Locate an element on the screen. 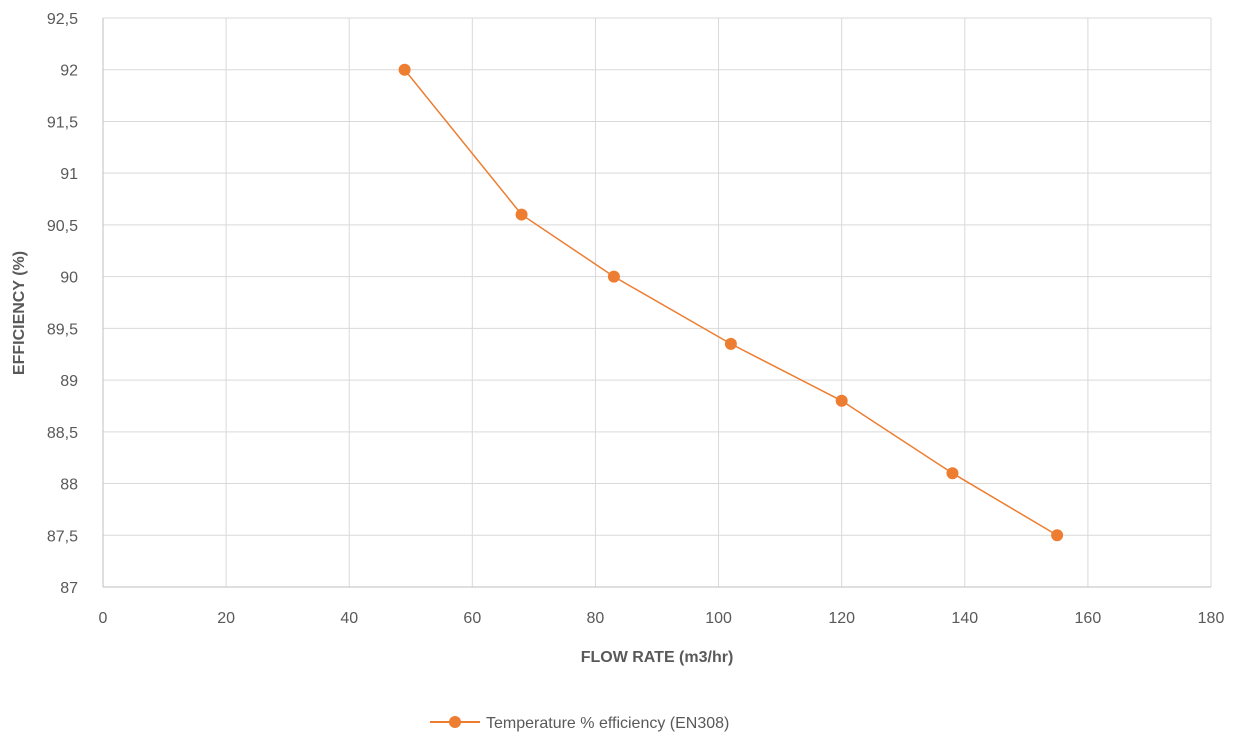  x-axis-title: FLOW RATE (m3/hr) is located at coordinates (657, 657).